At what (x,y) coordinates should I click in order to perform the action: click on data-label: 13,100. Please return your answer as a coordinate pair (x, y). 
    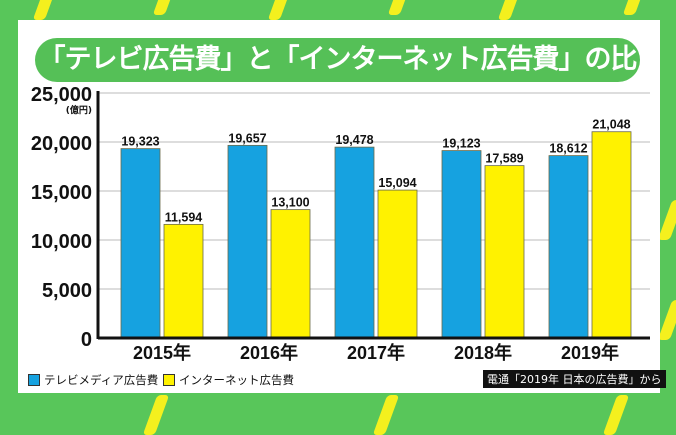
    Looking at the image, I should click on (290, 203).